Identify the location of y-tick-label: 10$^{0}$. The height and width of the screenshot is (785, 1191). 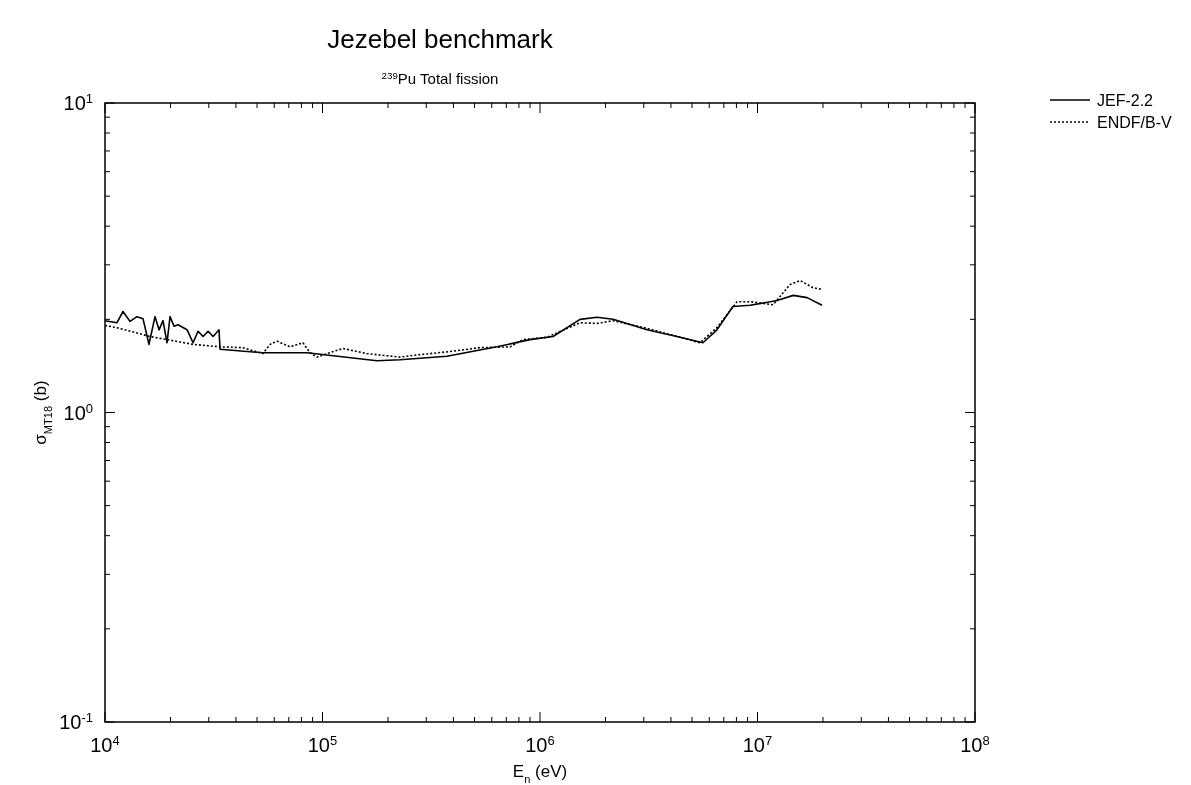
(78, 412).